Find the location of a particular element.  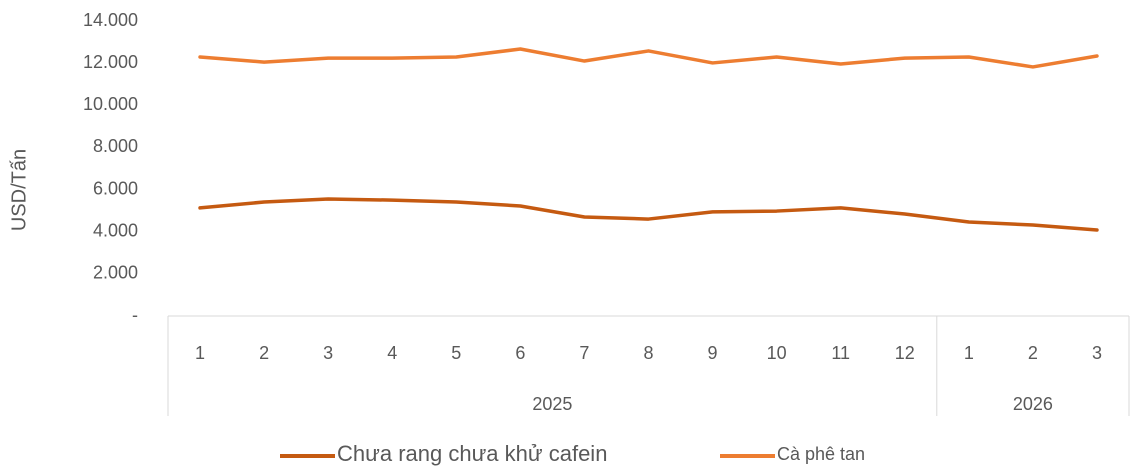

y-tick-label: 12.000 is located at coordinates (110, 62).